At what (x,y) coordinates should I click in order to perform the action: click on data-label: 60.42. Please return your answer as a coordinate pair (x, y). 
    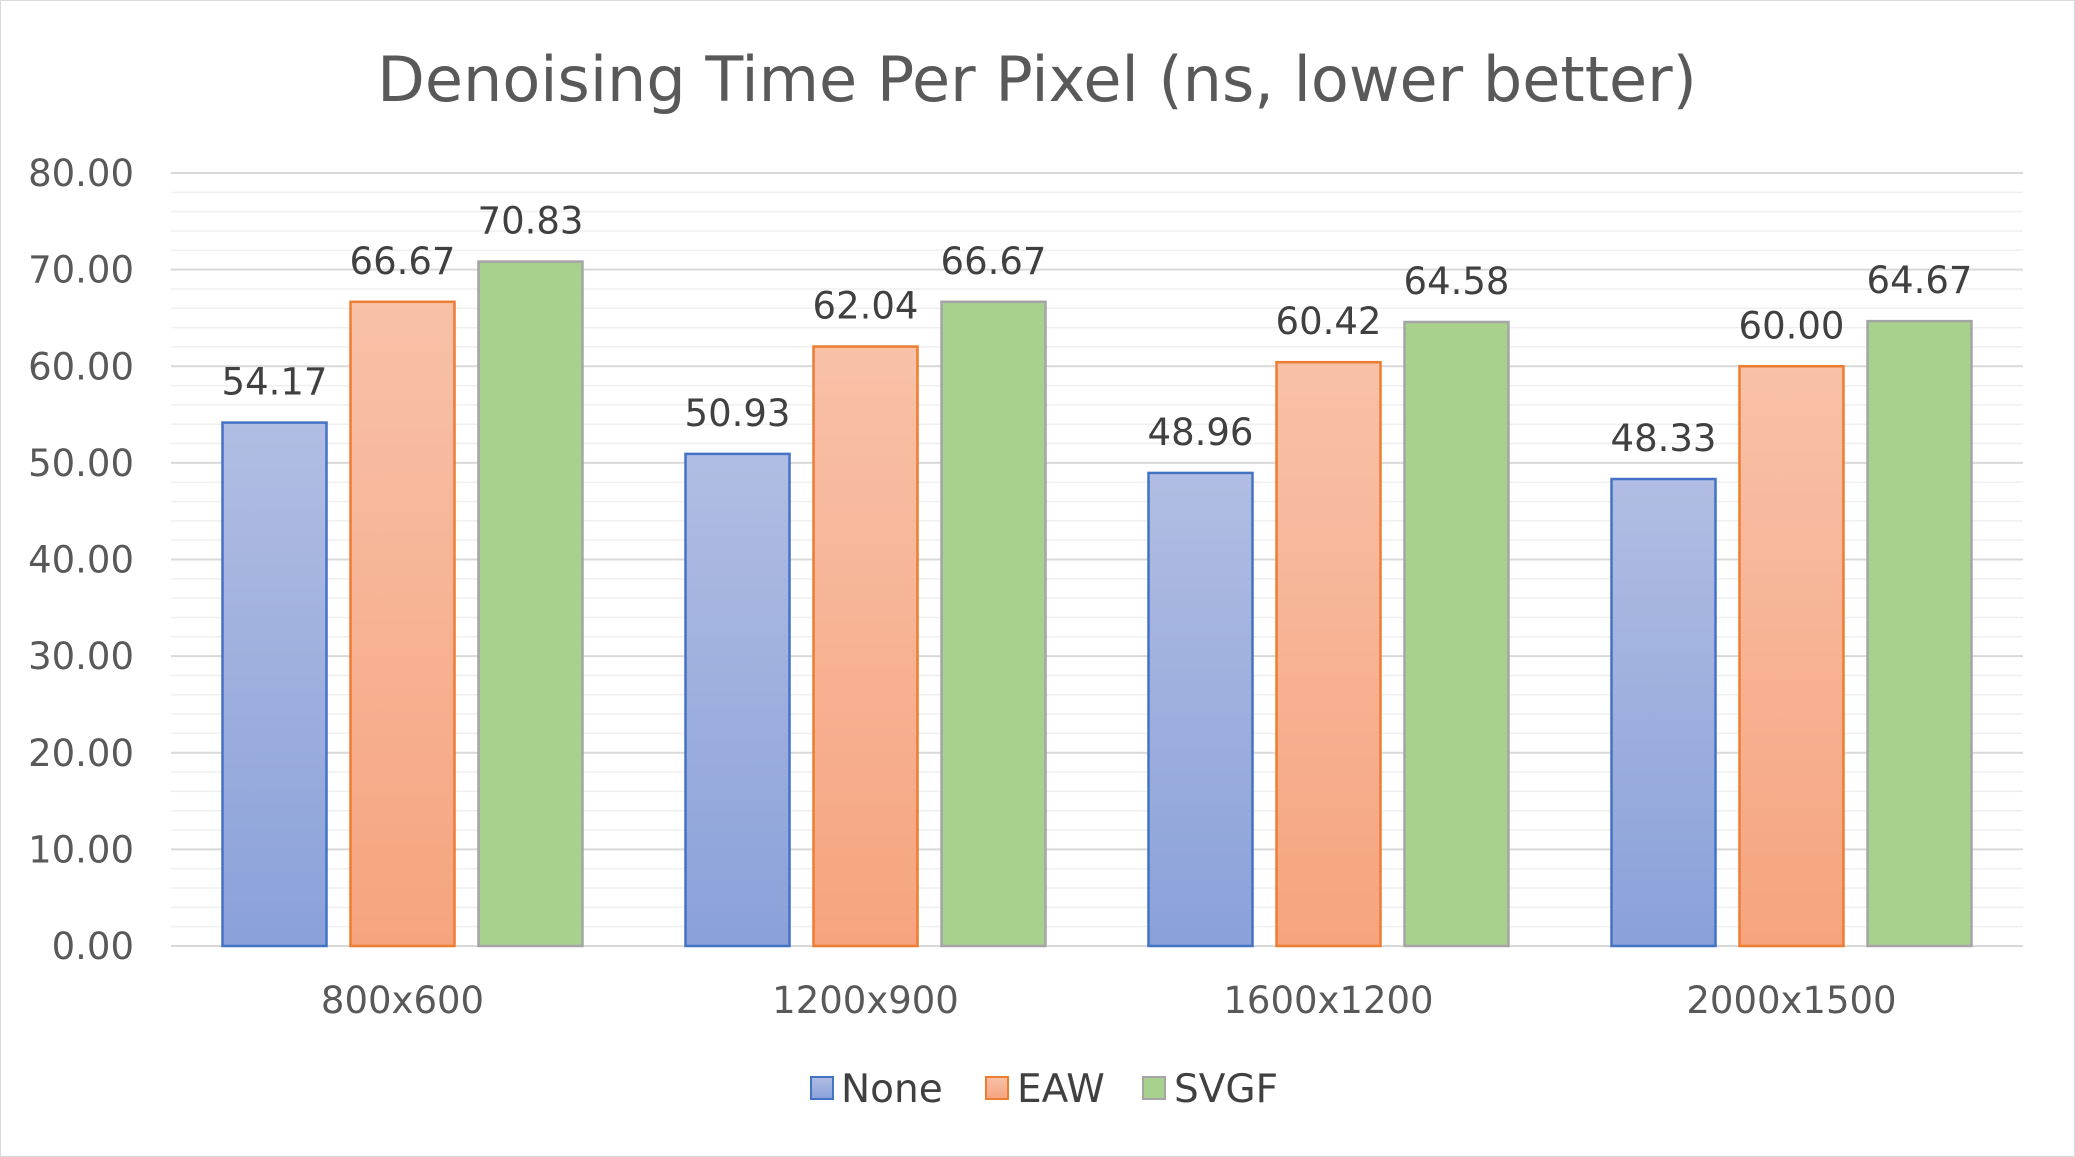
    Looking at the image, I should click on (1329, 321).